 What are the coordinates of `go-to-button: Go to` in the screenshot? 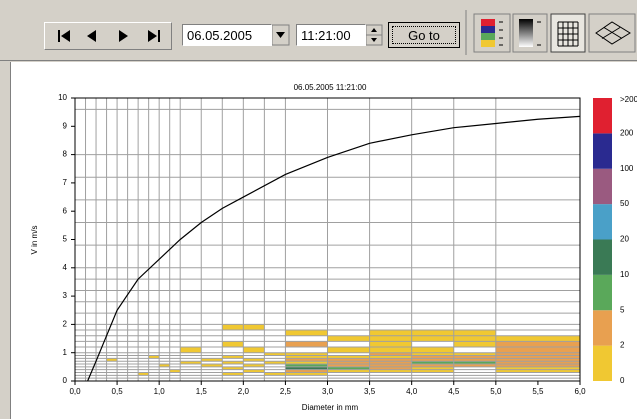 It's located at (424, 35).